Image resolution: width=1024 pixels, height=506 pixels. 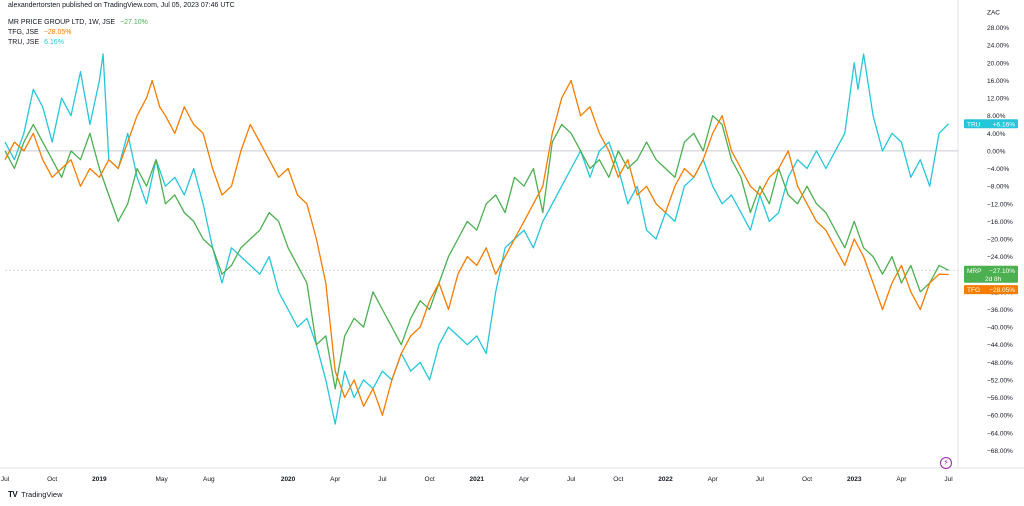 What do you see at coordinates (288, 479) in the screenshot?
I see `x-tick-label: 2020` at bounding box center [288, 479].